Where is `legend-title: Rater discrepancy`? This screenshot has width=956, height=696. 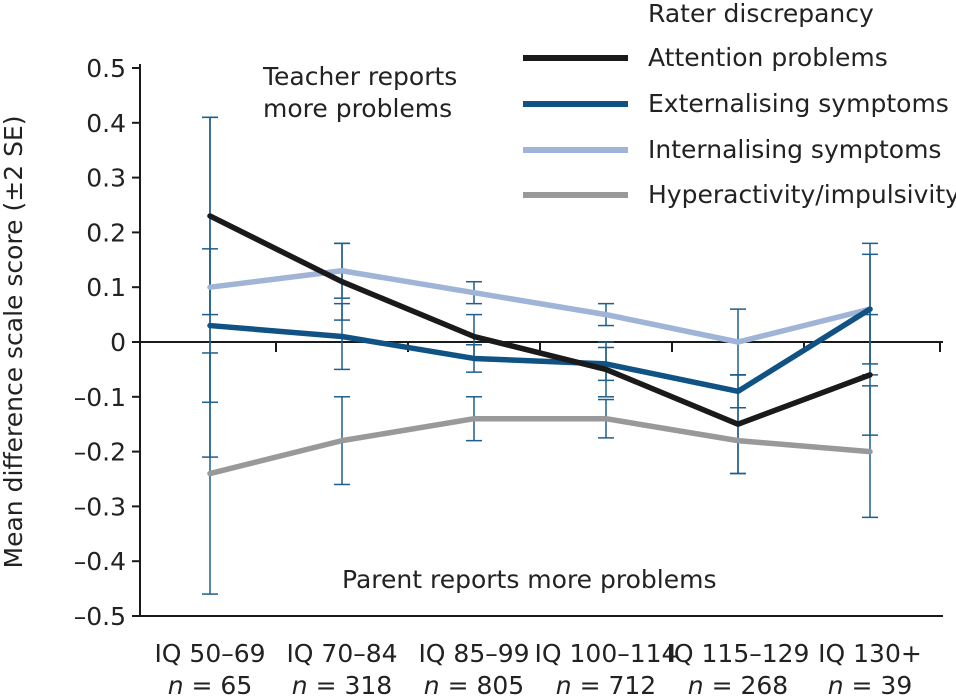 legend-title: Rater discrepancy is located at coordinates (761, 14).